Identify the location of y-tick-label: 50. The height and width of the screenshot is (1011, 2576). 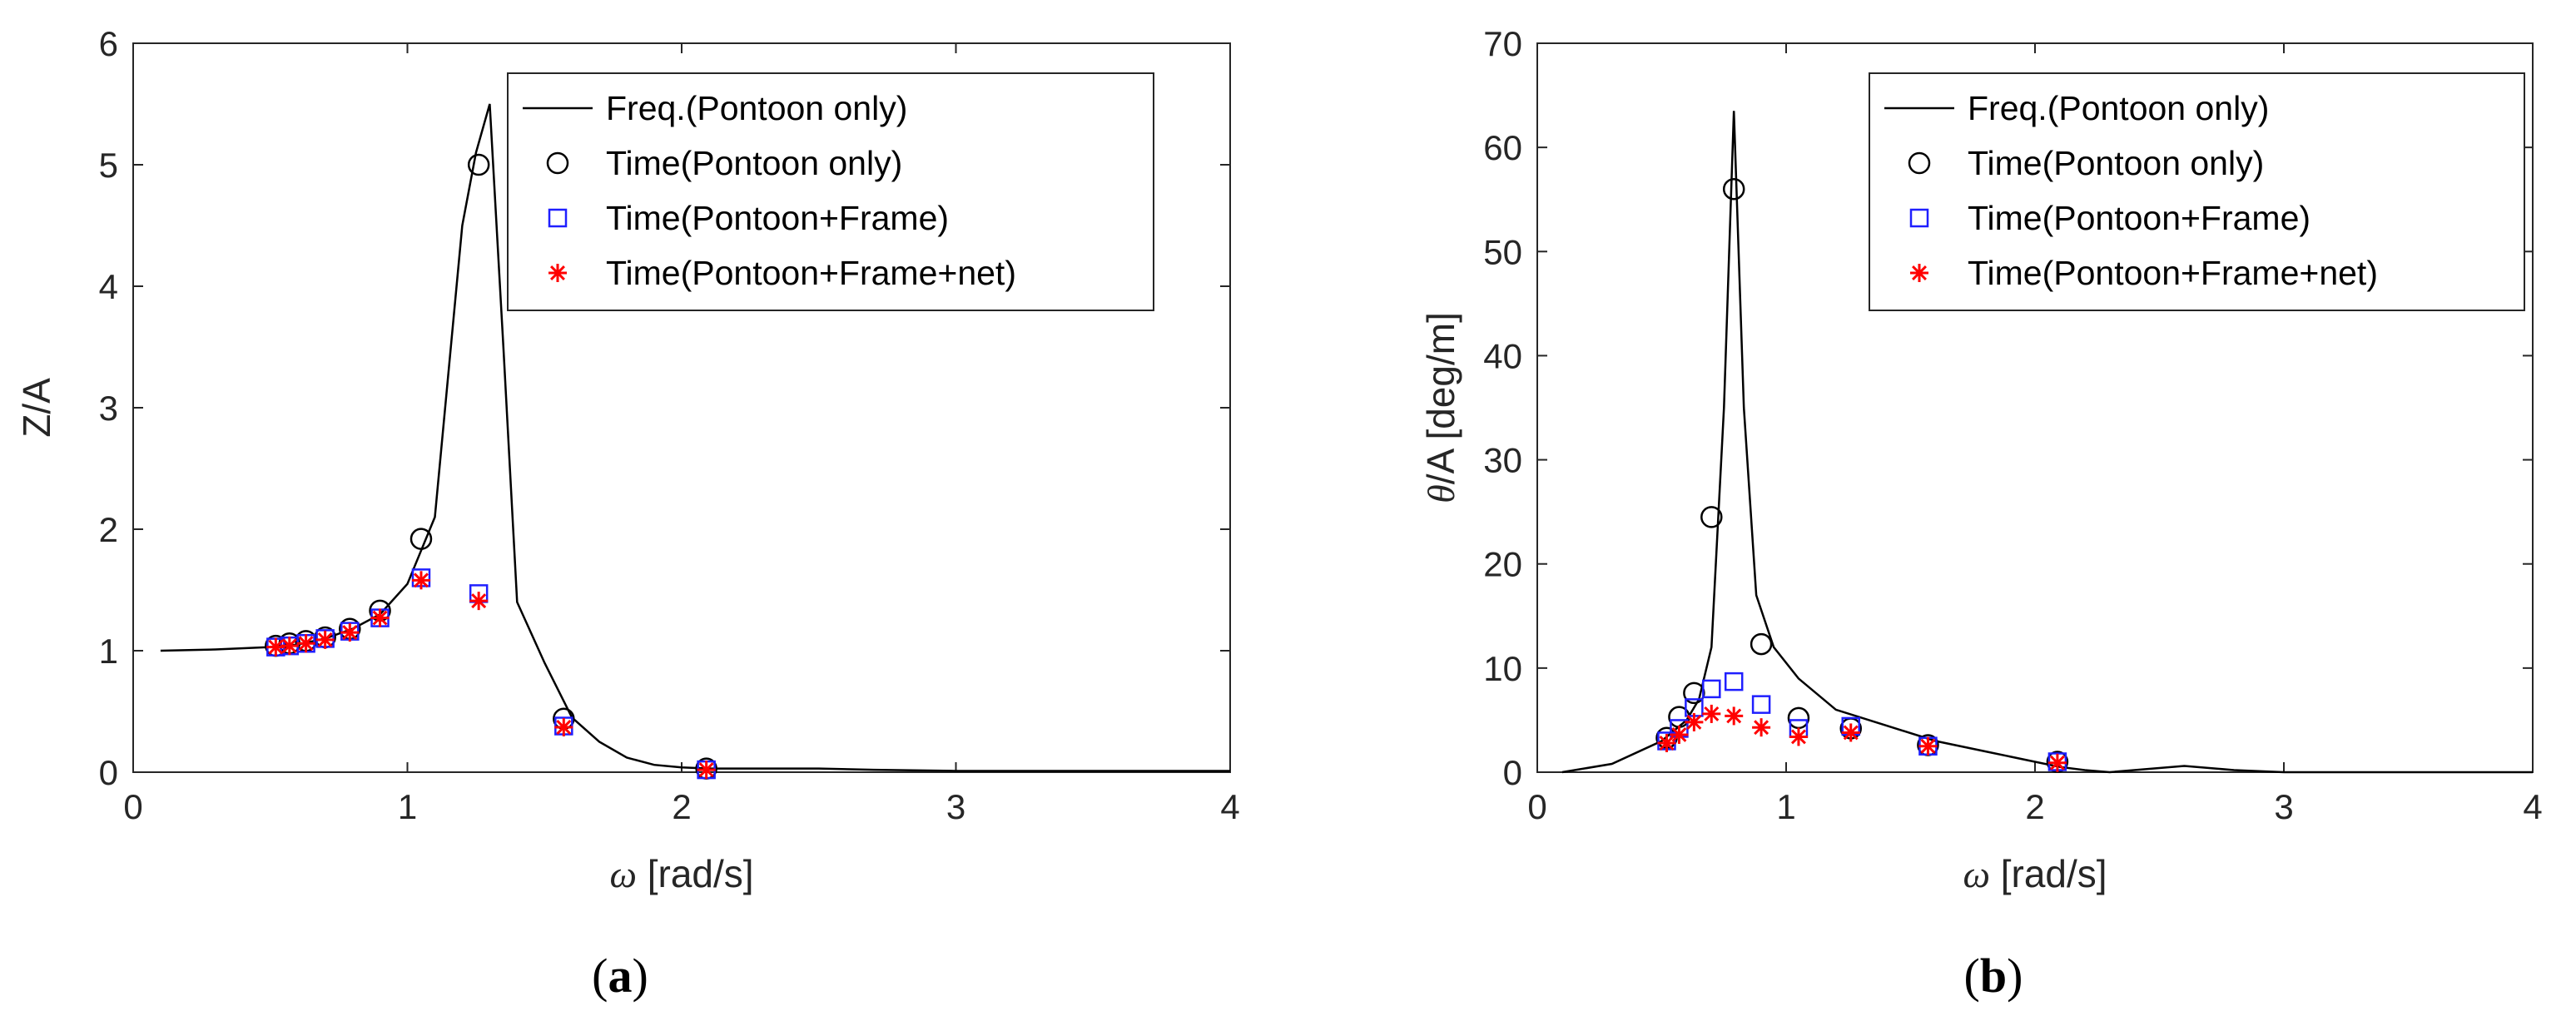
(1502, 252).